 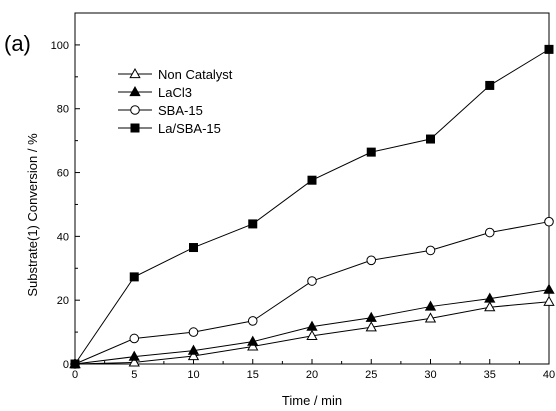 I want to click on legend-label-lacl3: LaCl3, so click(x=175, y=92).